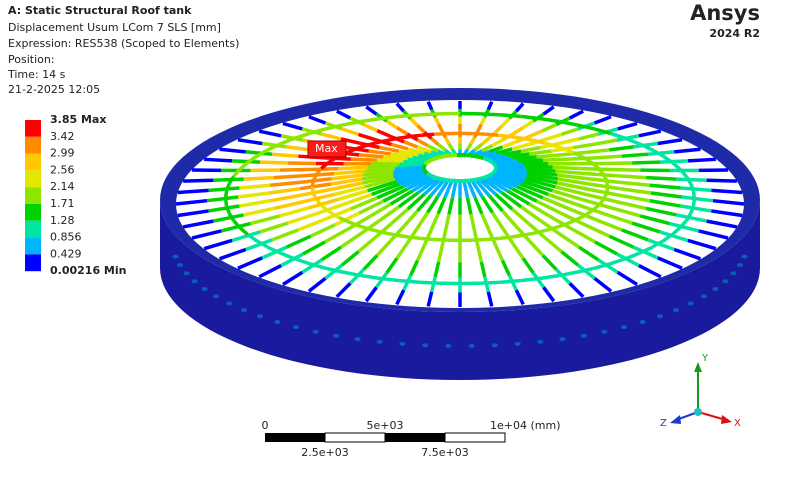  I want to click on header-line: Time: 14 s, so click(36, 74).